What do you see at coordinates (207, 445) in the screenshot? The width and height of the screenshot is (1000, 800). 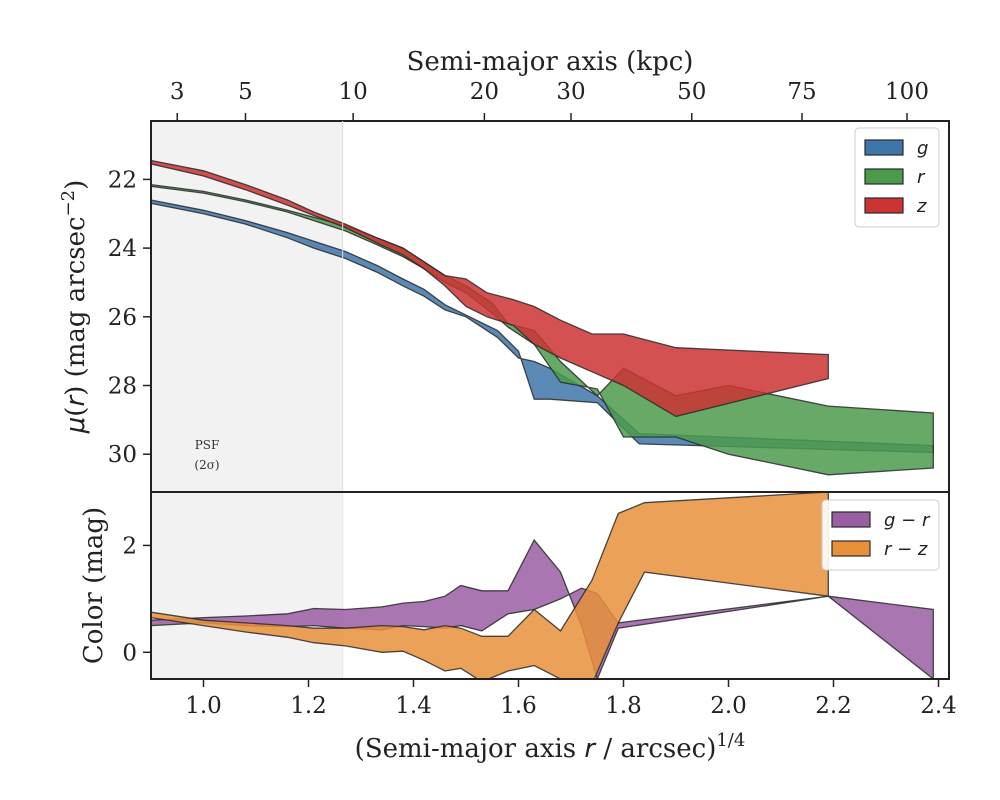 I see `psf-label: PSF` at bounding box center [207, 445].